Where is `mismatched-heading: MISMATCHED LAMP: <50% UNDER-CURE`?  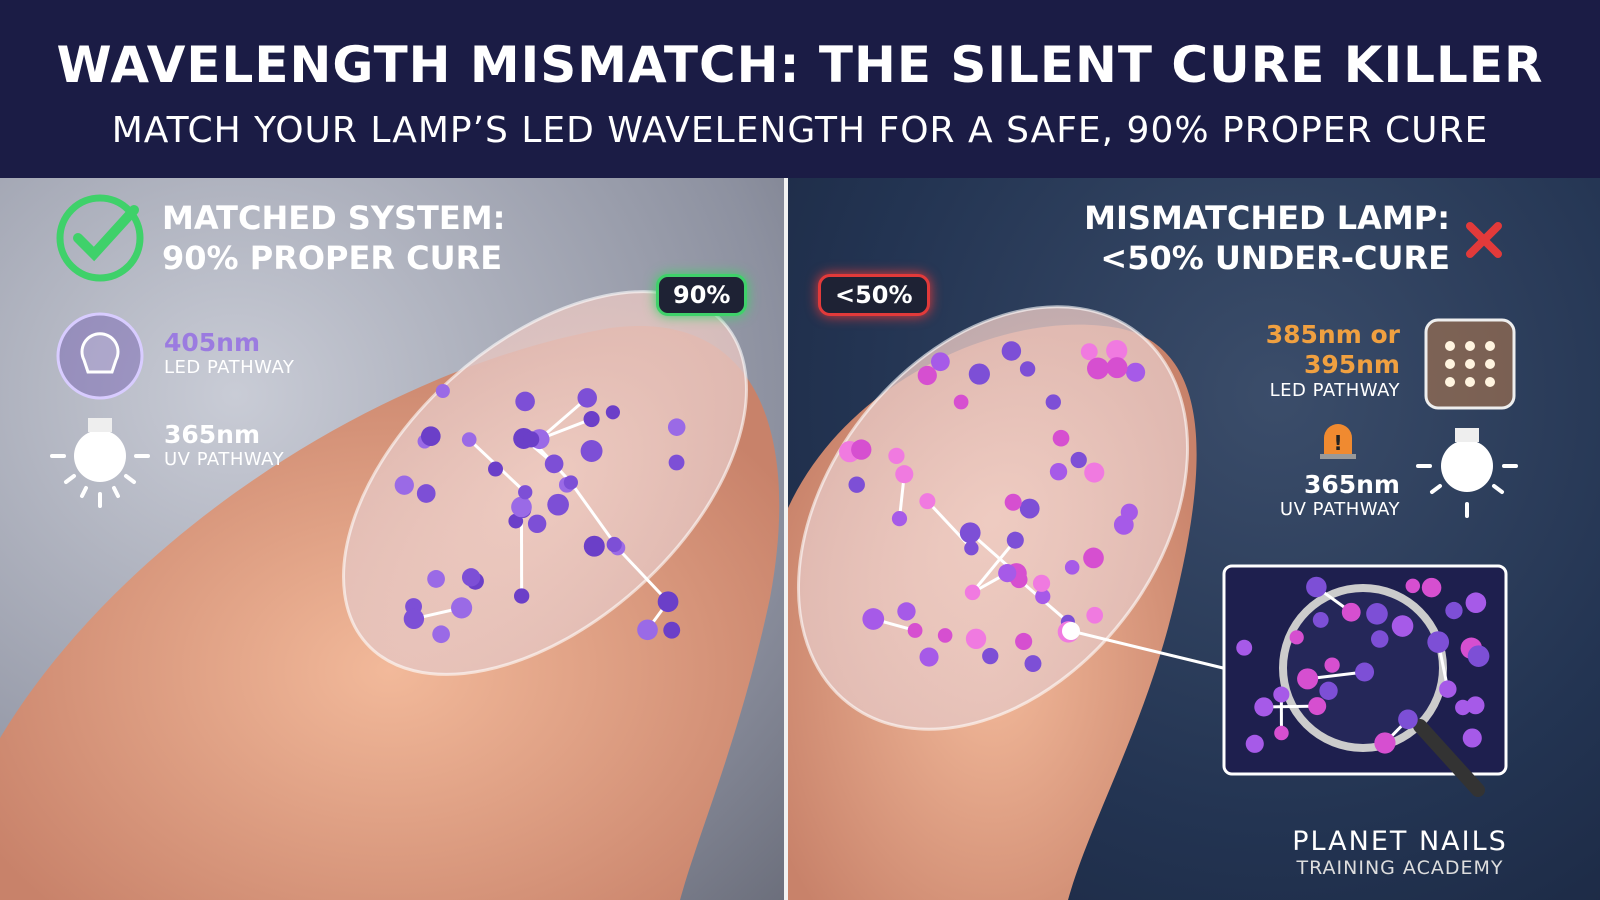 mismatched-heading: MISMATCHED LAMP: <50% UNDER-CURE is located at coordinates (1267, 238).